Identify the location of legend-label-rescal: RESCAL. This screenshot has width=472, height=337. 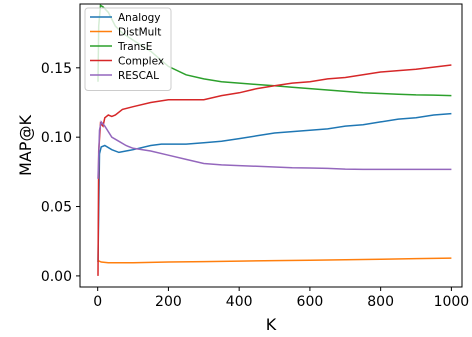
(138, 76).